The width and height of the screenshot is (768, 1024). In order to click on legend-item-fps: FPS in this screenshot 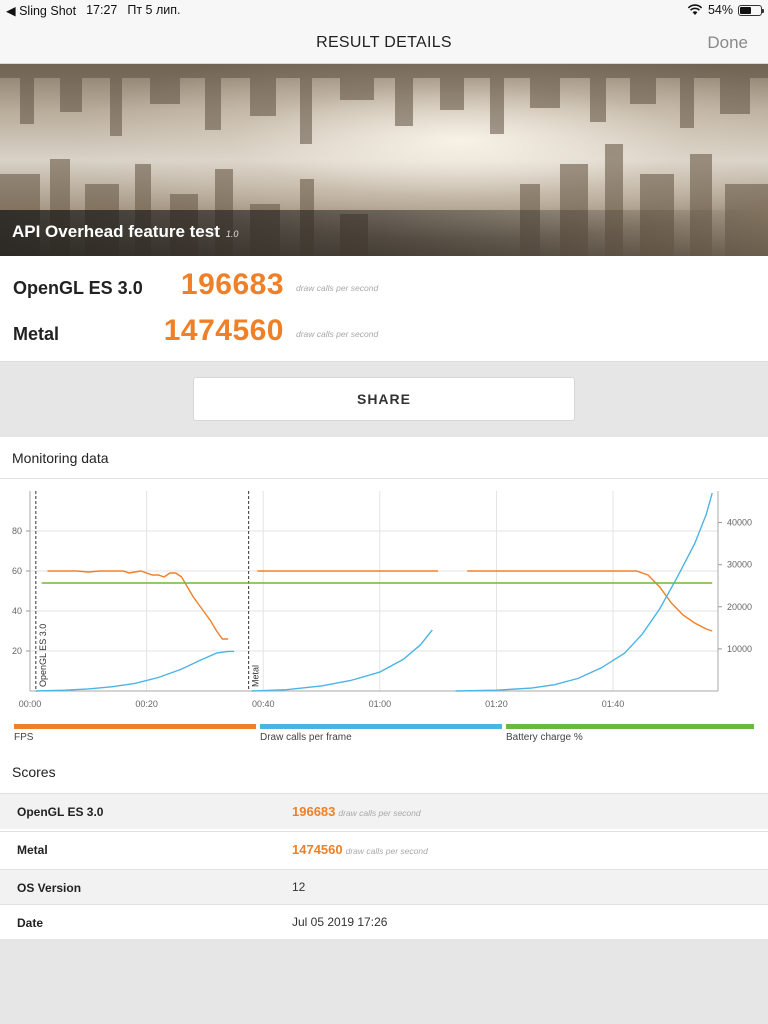, I will do `click(135, 733)`.